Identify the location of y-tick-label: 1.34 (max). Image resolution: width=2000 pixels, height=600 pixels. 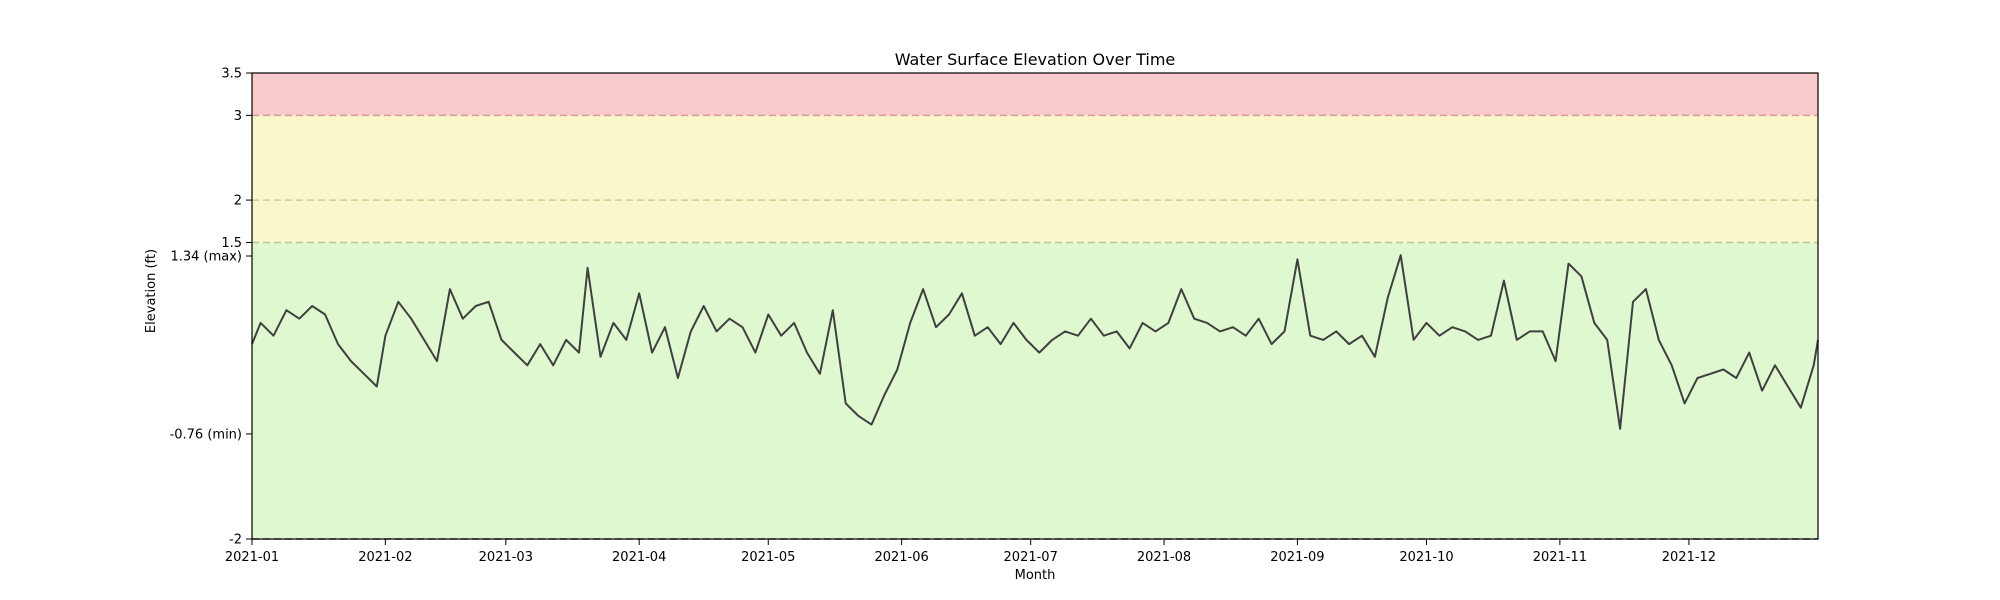
(206, 257).